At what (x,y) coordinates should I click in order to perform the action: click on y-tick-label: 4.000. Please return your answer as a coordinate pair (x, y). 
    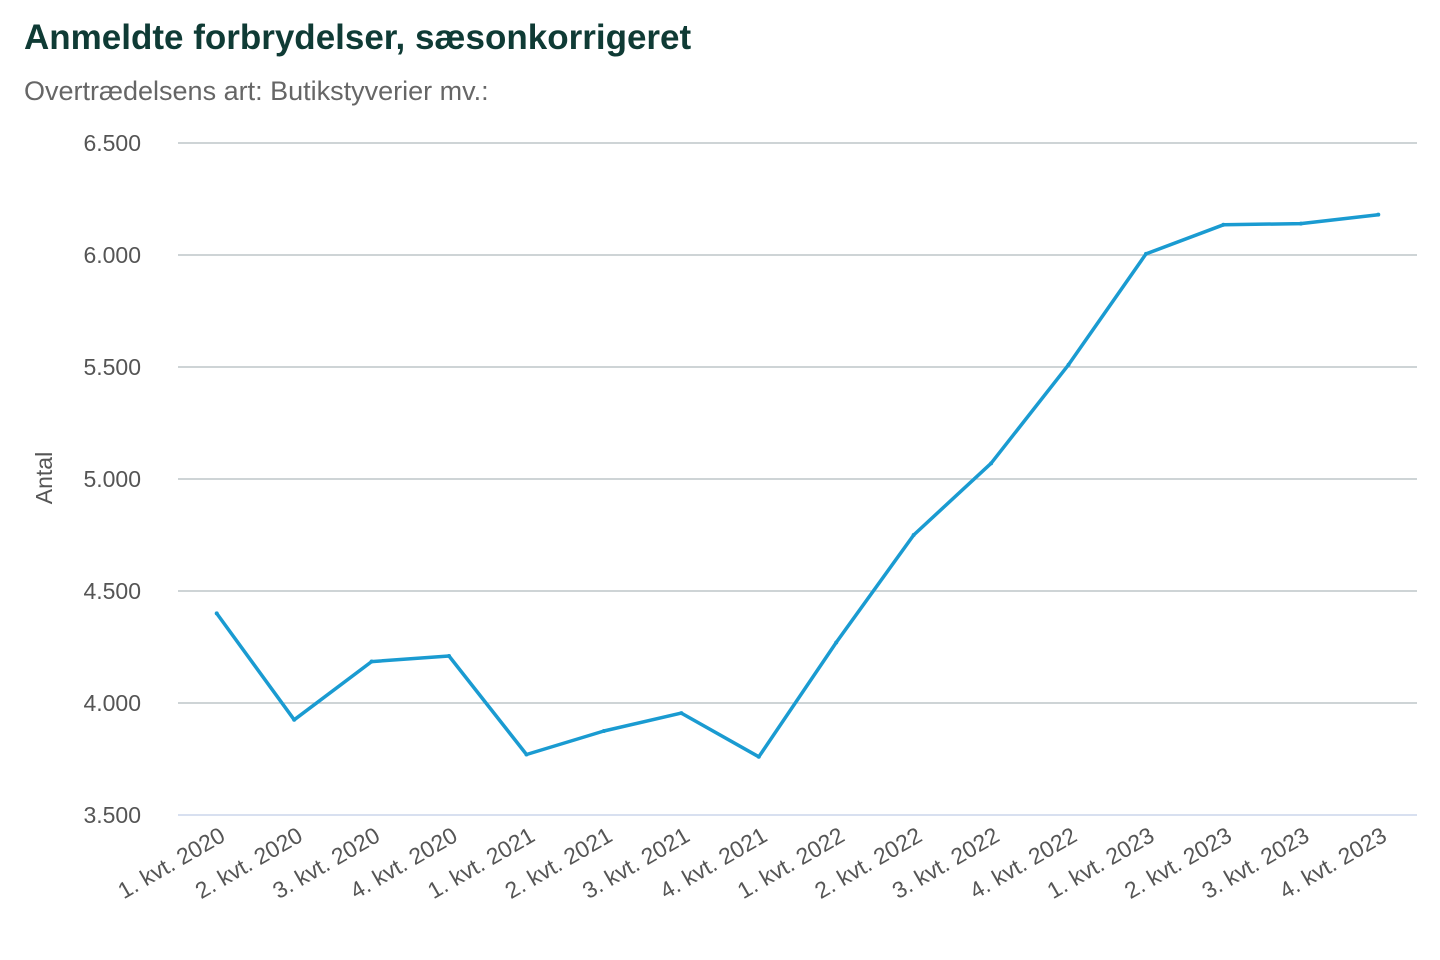
    Looking at the image, I should click on (112, 703).